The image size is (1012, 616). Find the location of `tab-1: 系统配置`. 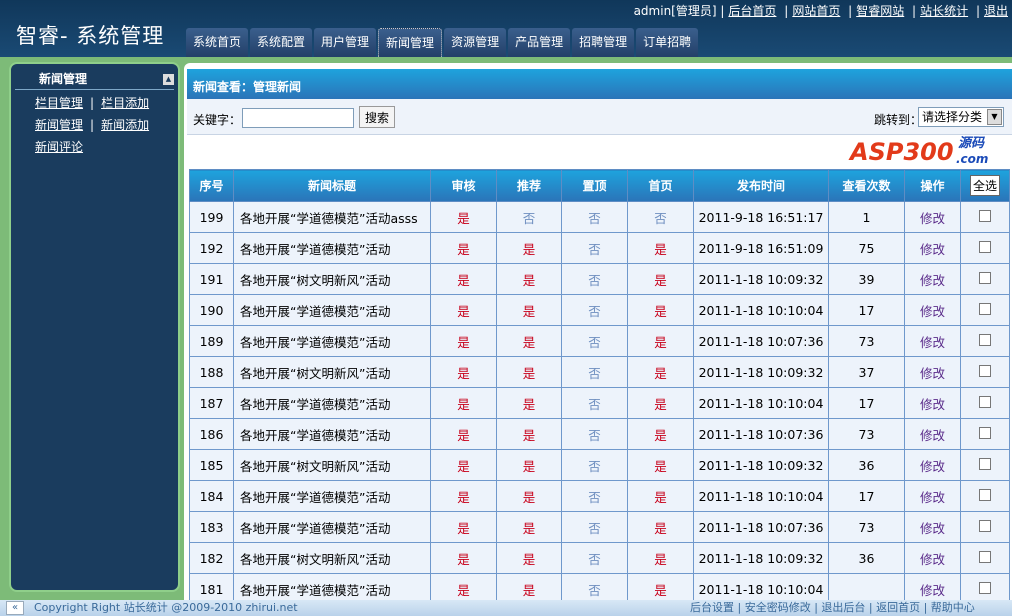

tab-1: 系统配置 is located at coordinates (281, 42).